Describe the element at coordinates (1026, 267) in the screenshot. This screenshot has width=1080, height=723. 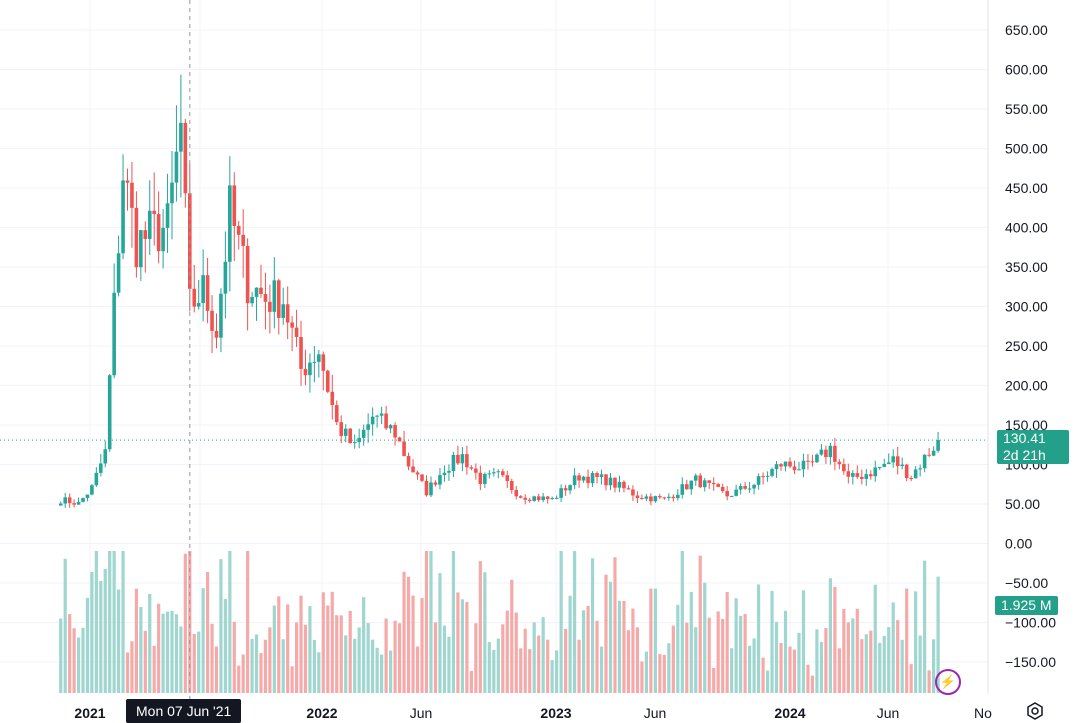
I see `price-axis-label: 350.00` at that location.